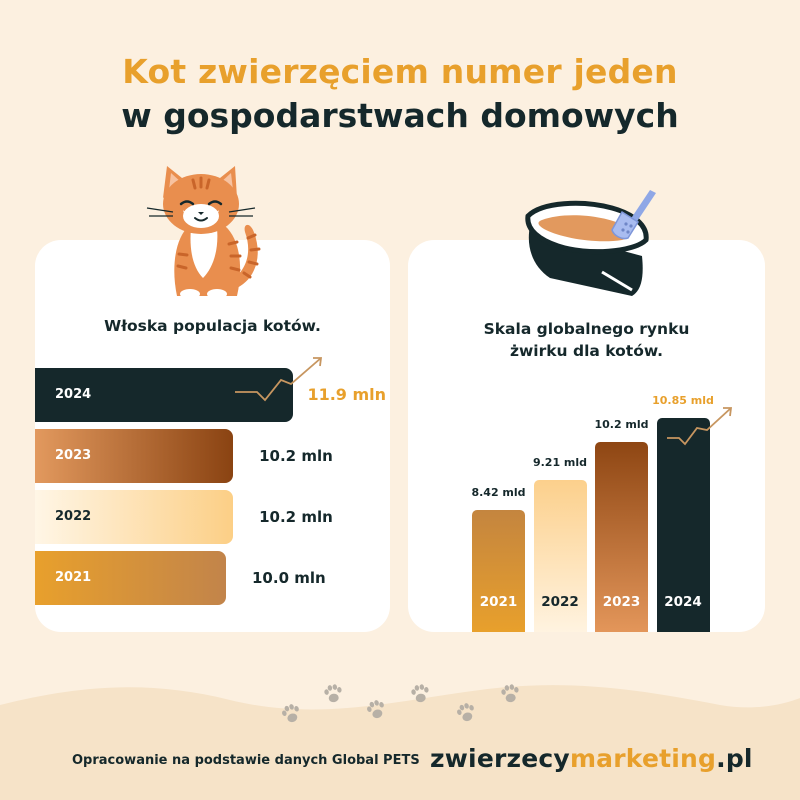  Describe the element at coordinates (400, 115) in the screenshot. I see `title-line-2: w gospodarstwach domowych` at that location.